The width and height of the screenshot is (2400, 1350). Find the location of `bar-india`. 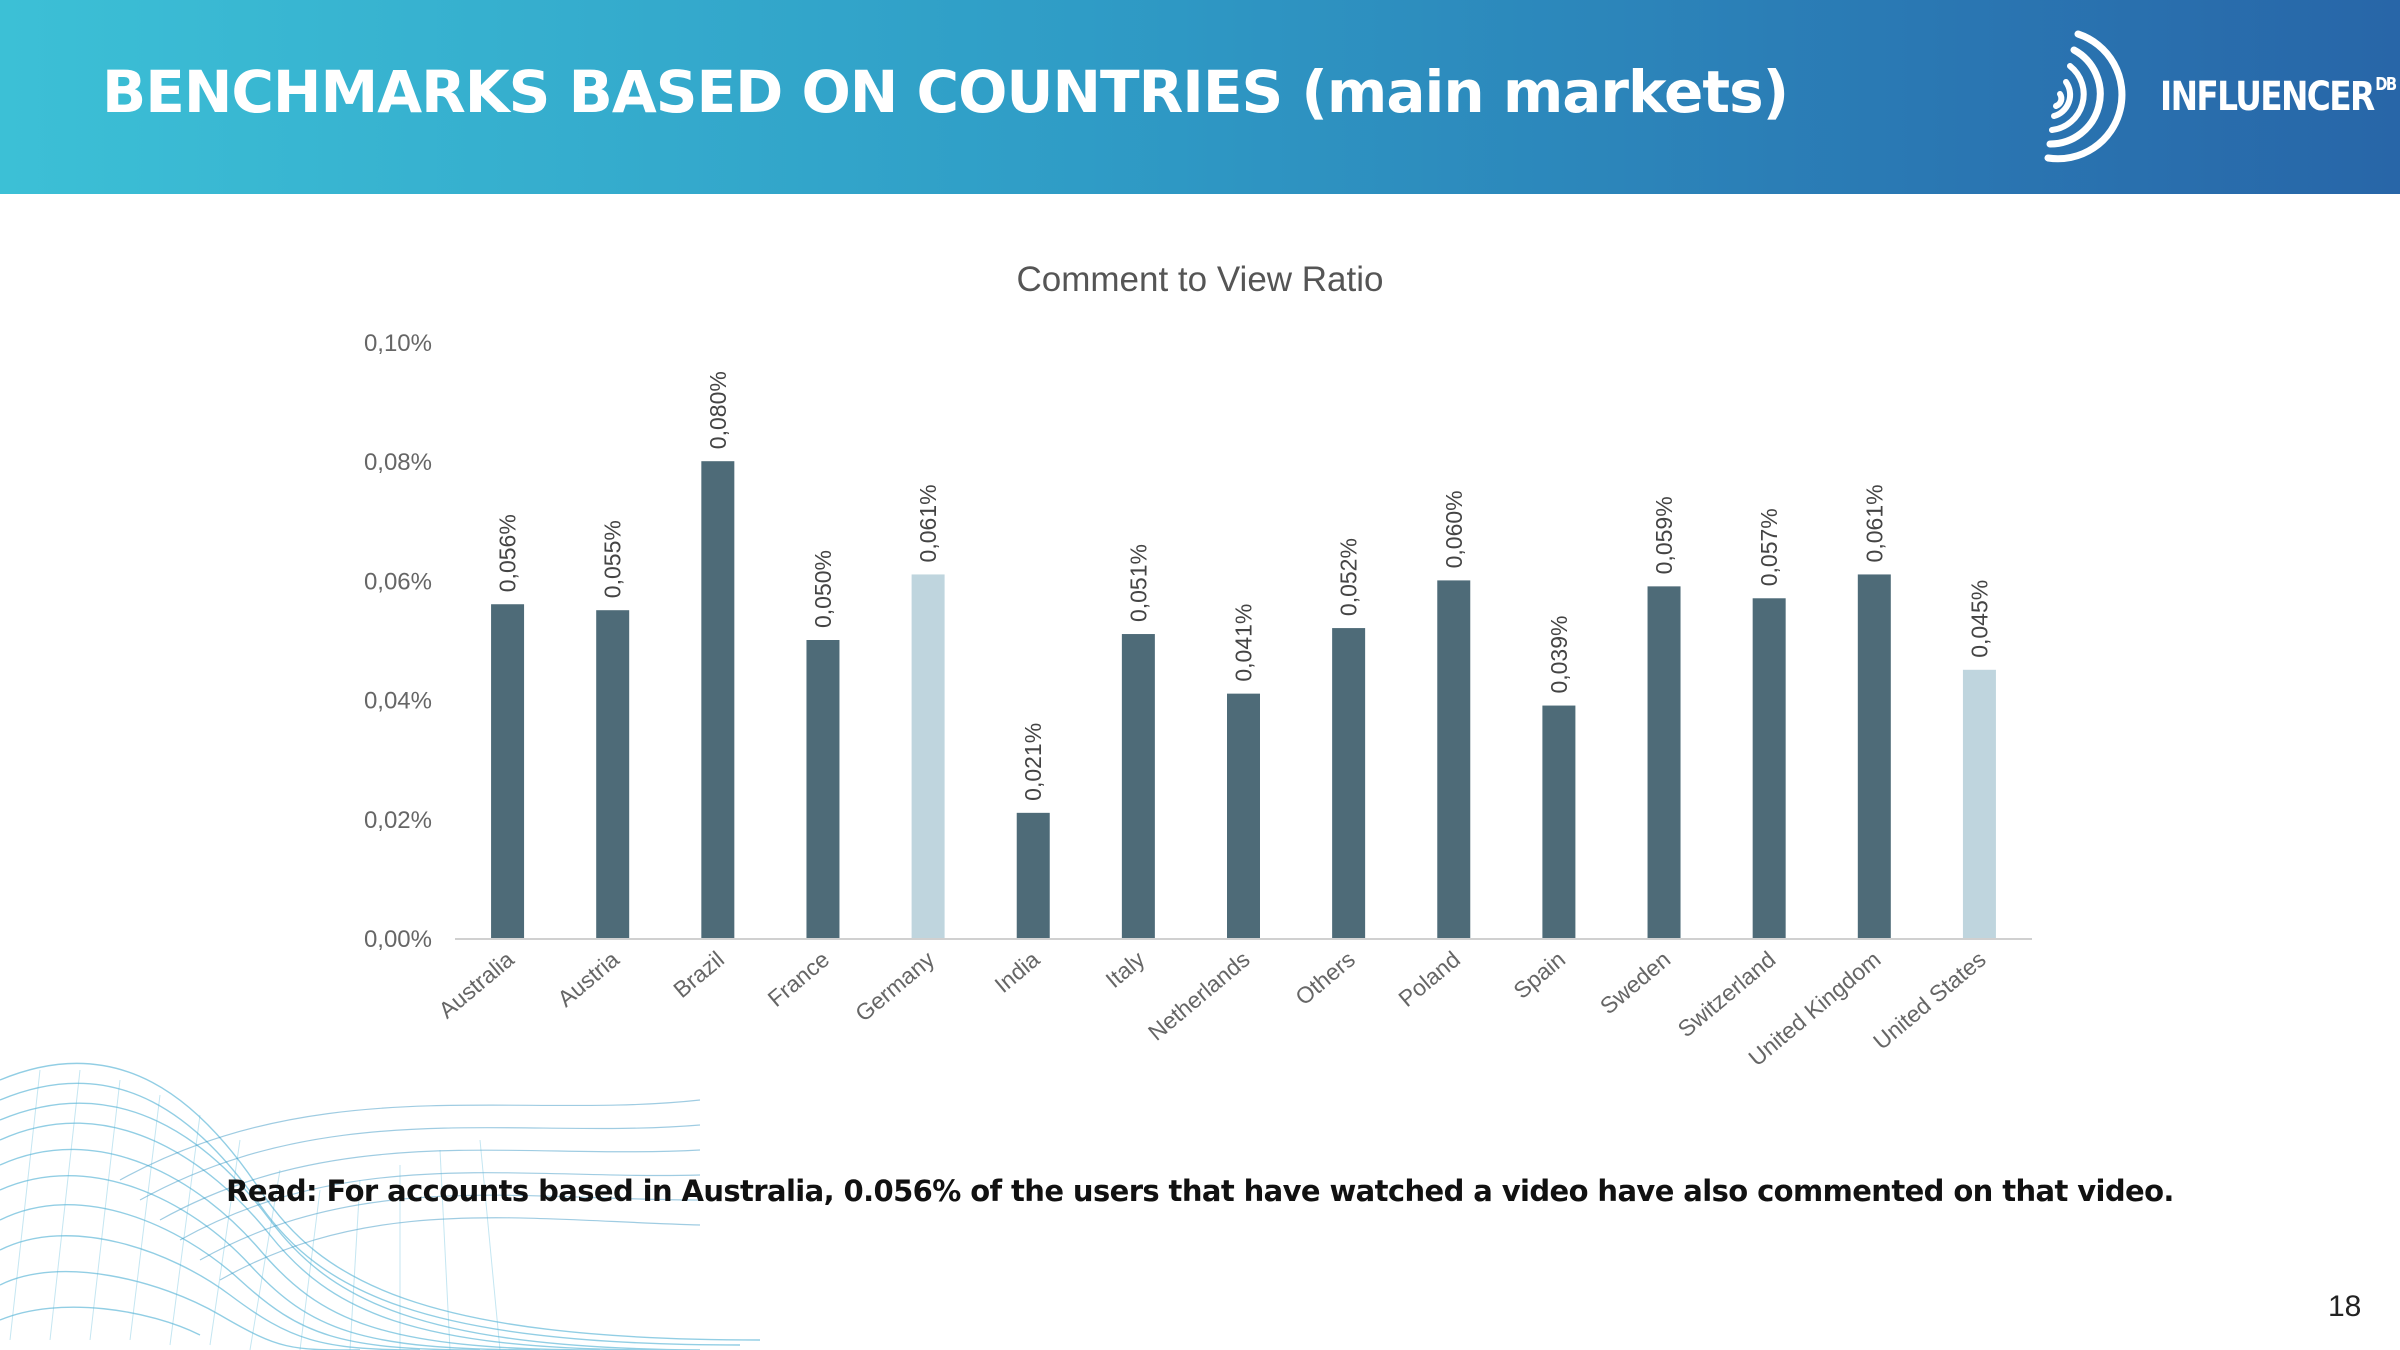

bar-india is located at coordinates (1033, 875).